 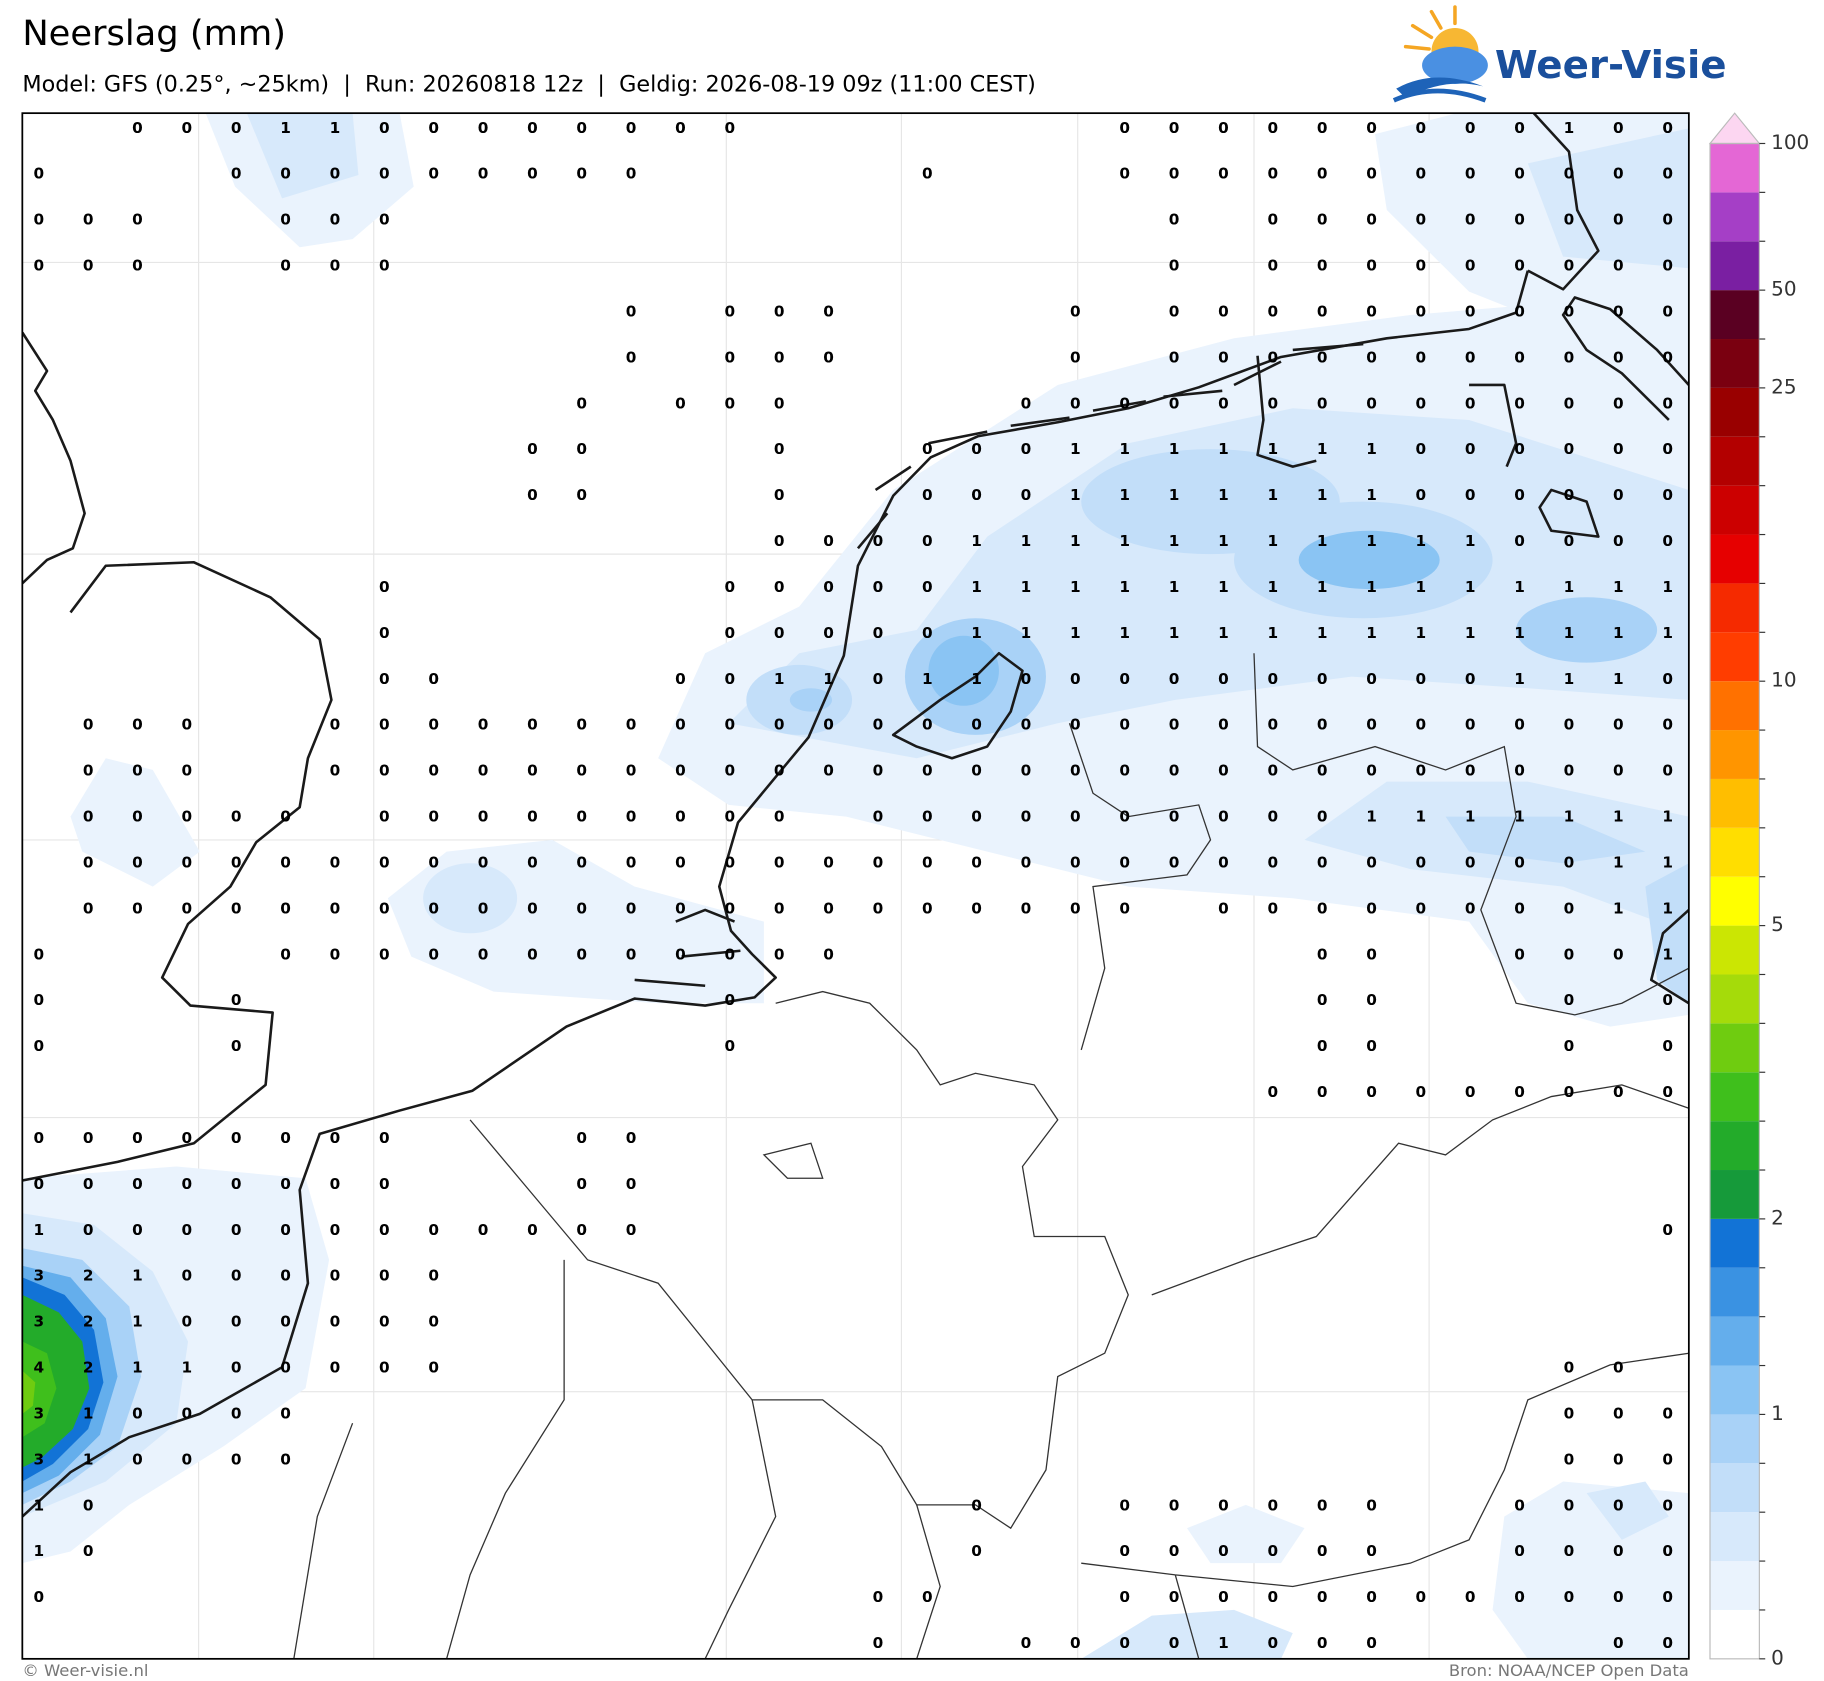 I want to click on colorbar-label: 2, so click(x=1777, y=1217).